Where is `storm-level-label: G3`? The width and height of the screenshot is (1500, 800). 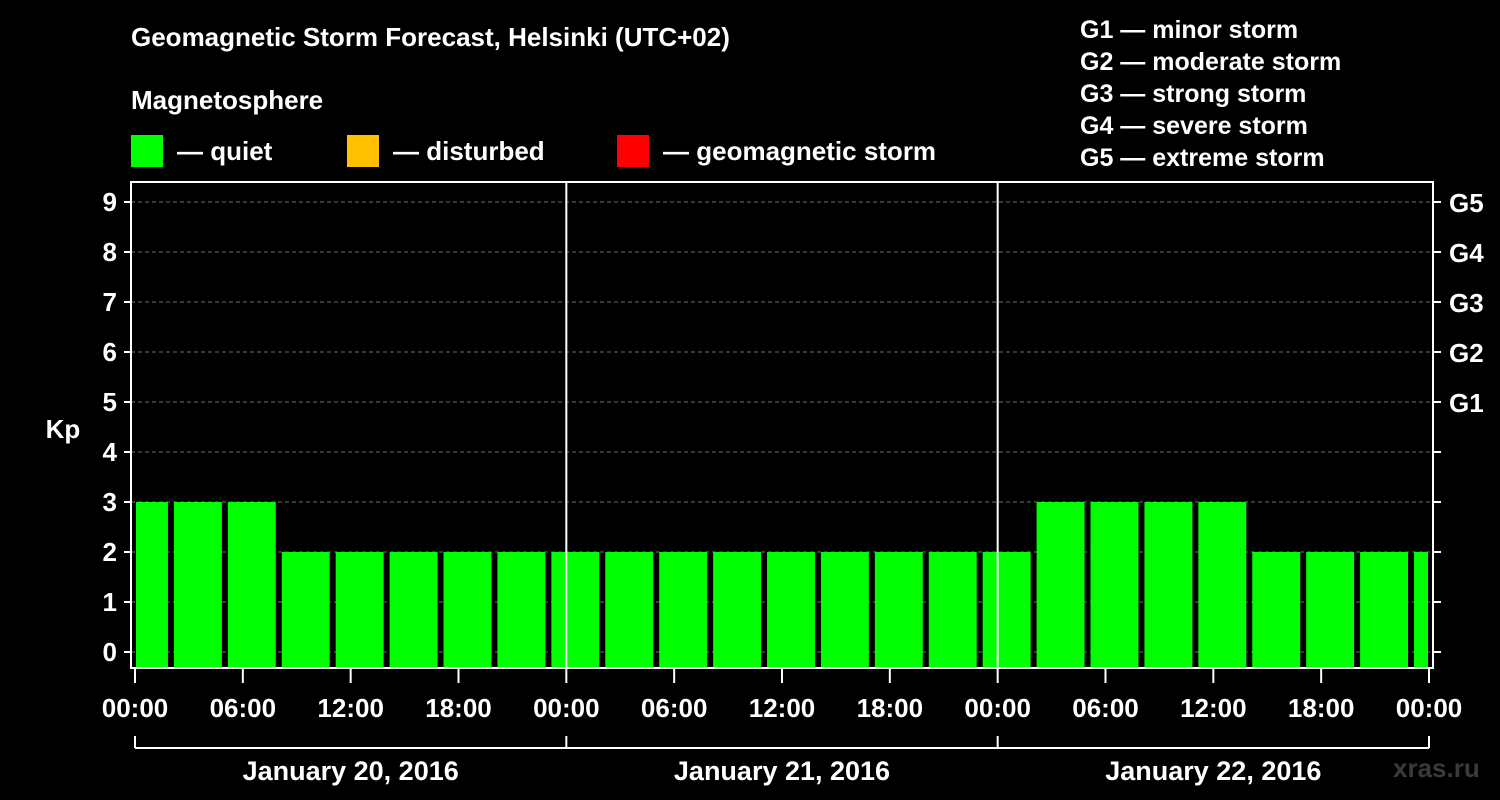
storm-level-label: G3 is located at coordinates (1466, 303).